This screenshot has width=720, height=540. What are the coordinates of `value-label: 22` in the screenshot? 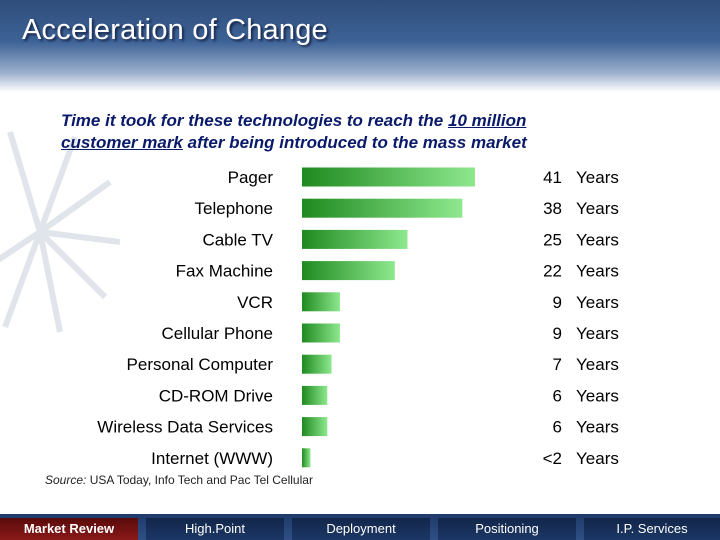 It's located at (552, 271).